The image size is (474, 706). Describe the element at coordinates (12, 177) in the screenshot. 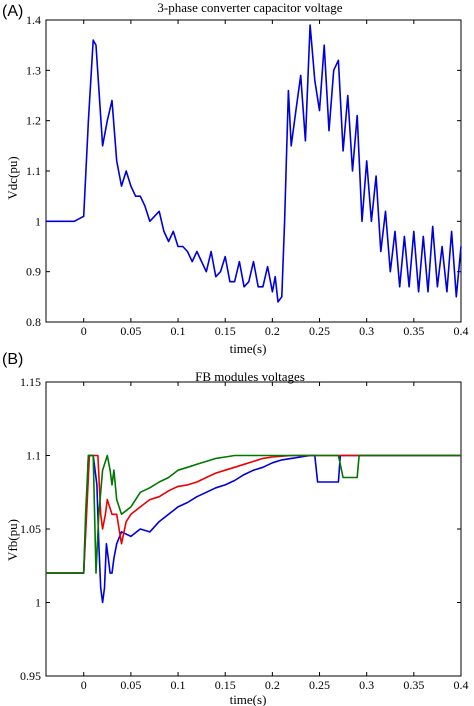

I see `y-axis-label: Vdc(pu)` at that location.